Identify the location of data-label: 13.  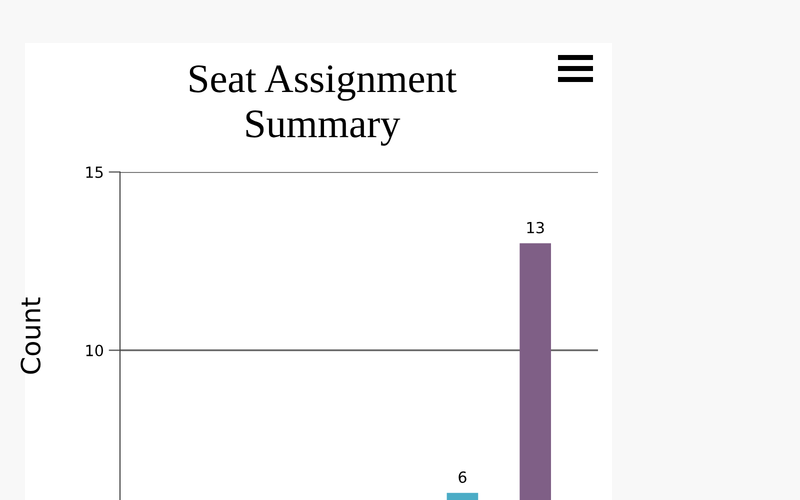
(535, 228).